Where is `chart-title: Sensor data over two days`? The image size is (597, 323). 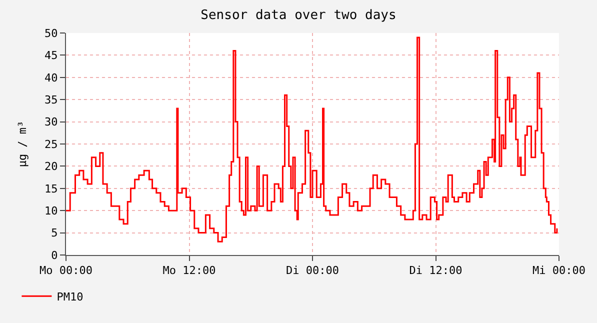 chart-title: Sensor data over two days is located at coordinates (298, 15).